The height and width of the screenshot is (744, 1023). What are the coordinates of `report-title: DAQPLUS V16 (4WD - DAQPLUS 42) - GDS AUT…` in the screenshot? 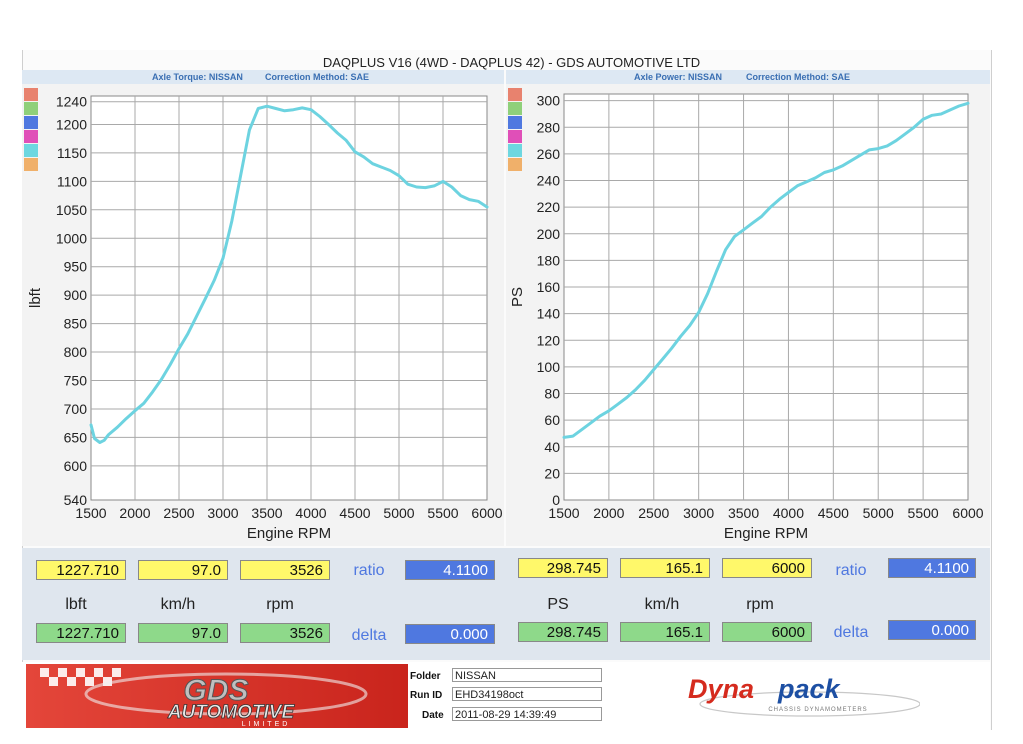 It's located at (511, 62).